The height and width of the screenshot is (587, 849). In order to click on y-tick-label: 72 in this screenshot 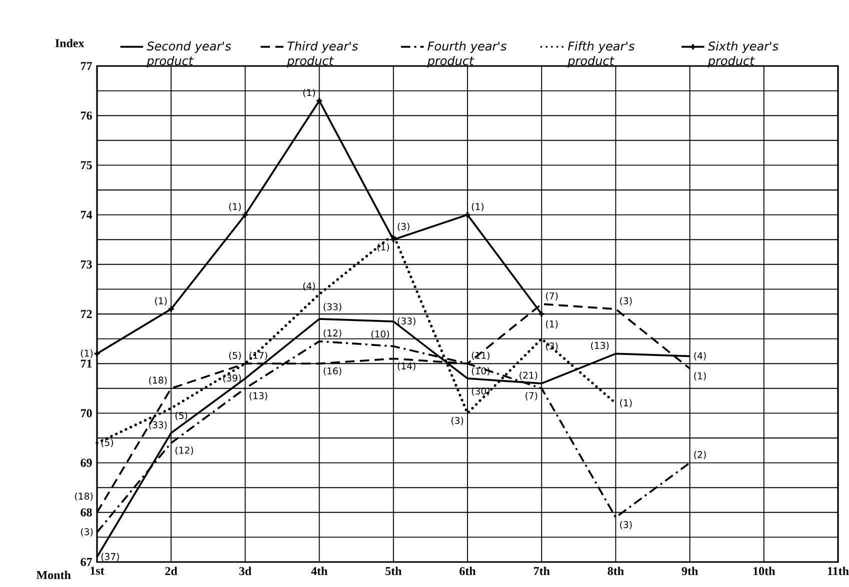, I will do `click(86, 314)`.